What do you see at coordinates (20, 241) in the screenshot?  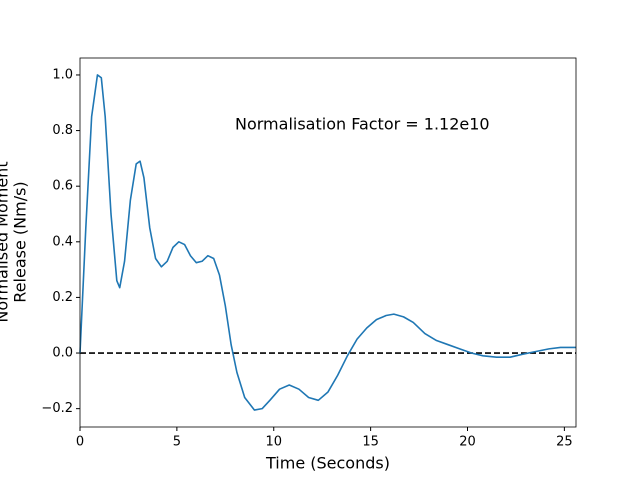 I see `y-axis-label: Release (Nm/s)` at bounding box center [20, 241].